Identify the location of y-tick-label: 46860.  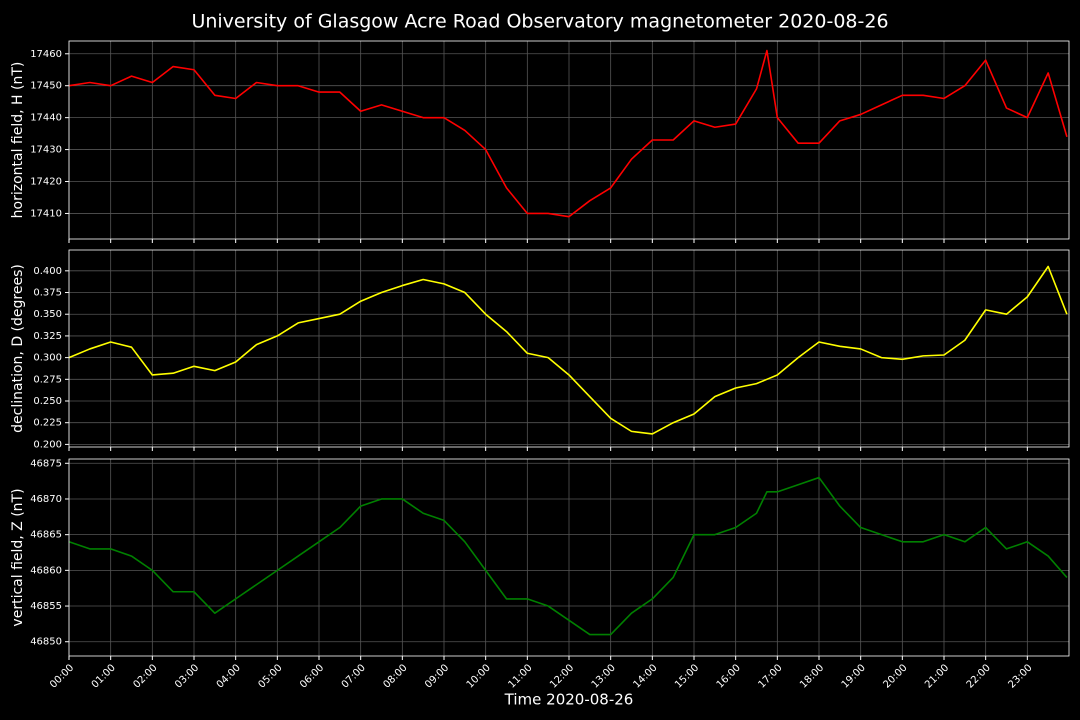
(46, 570).